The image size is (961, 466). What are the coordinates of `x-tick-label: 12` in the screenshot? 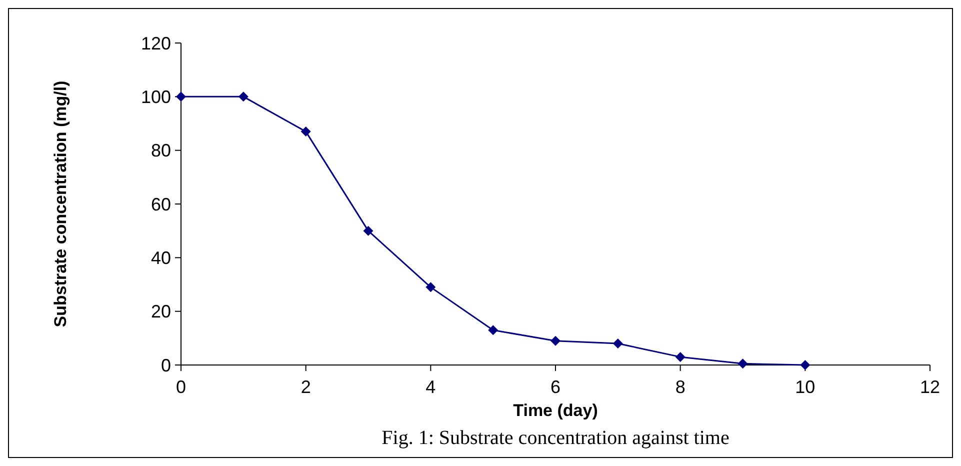 It's located at (930, 387).